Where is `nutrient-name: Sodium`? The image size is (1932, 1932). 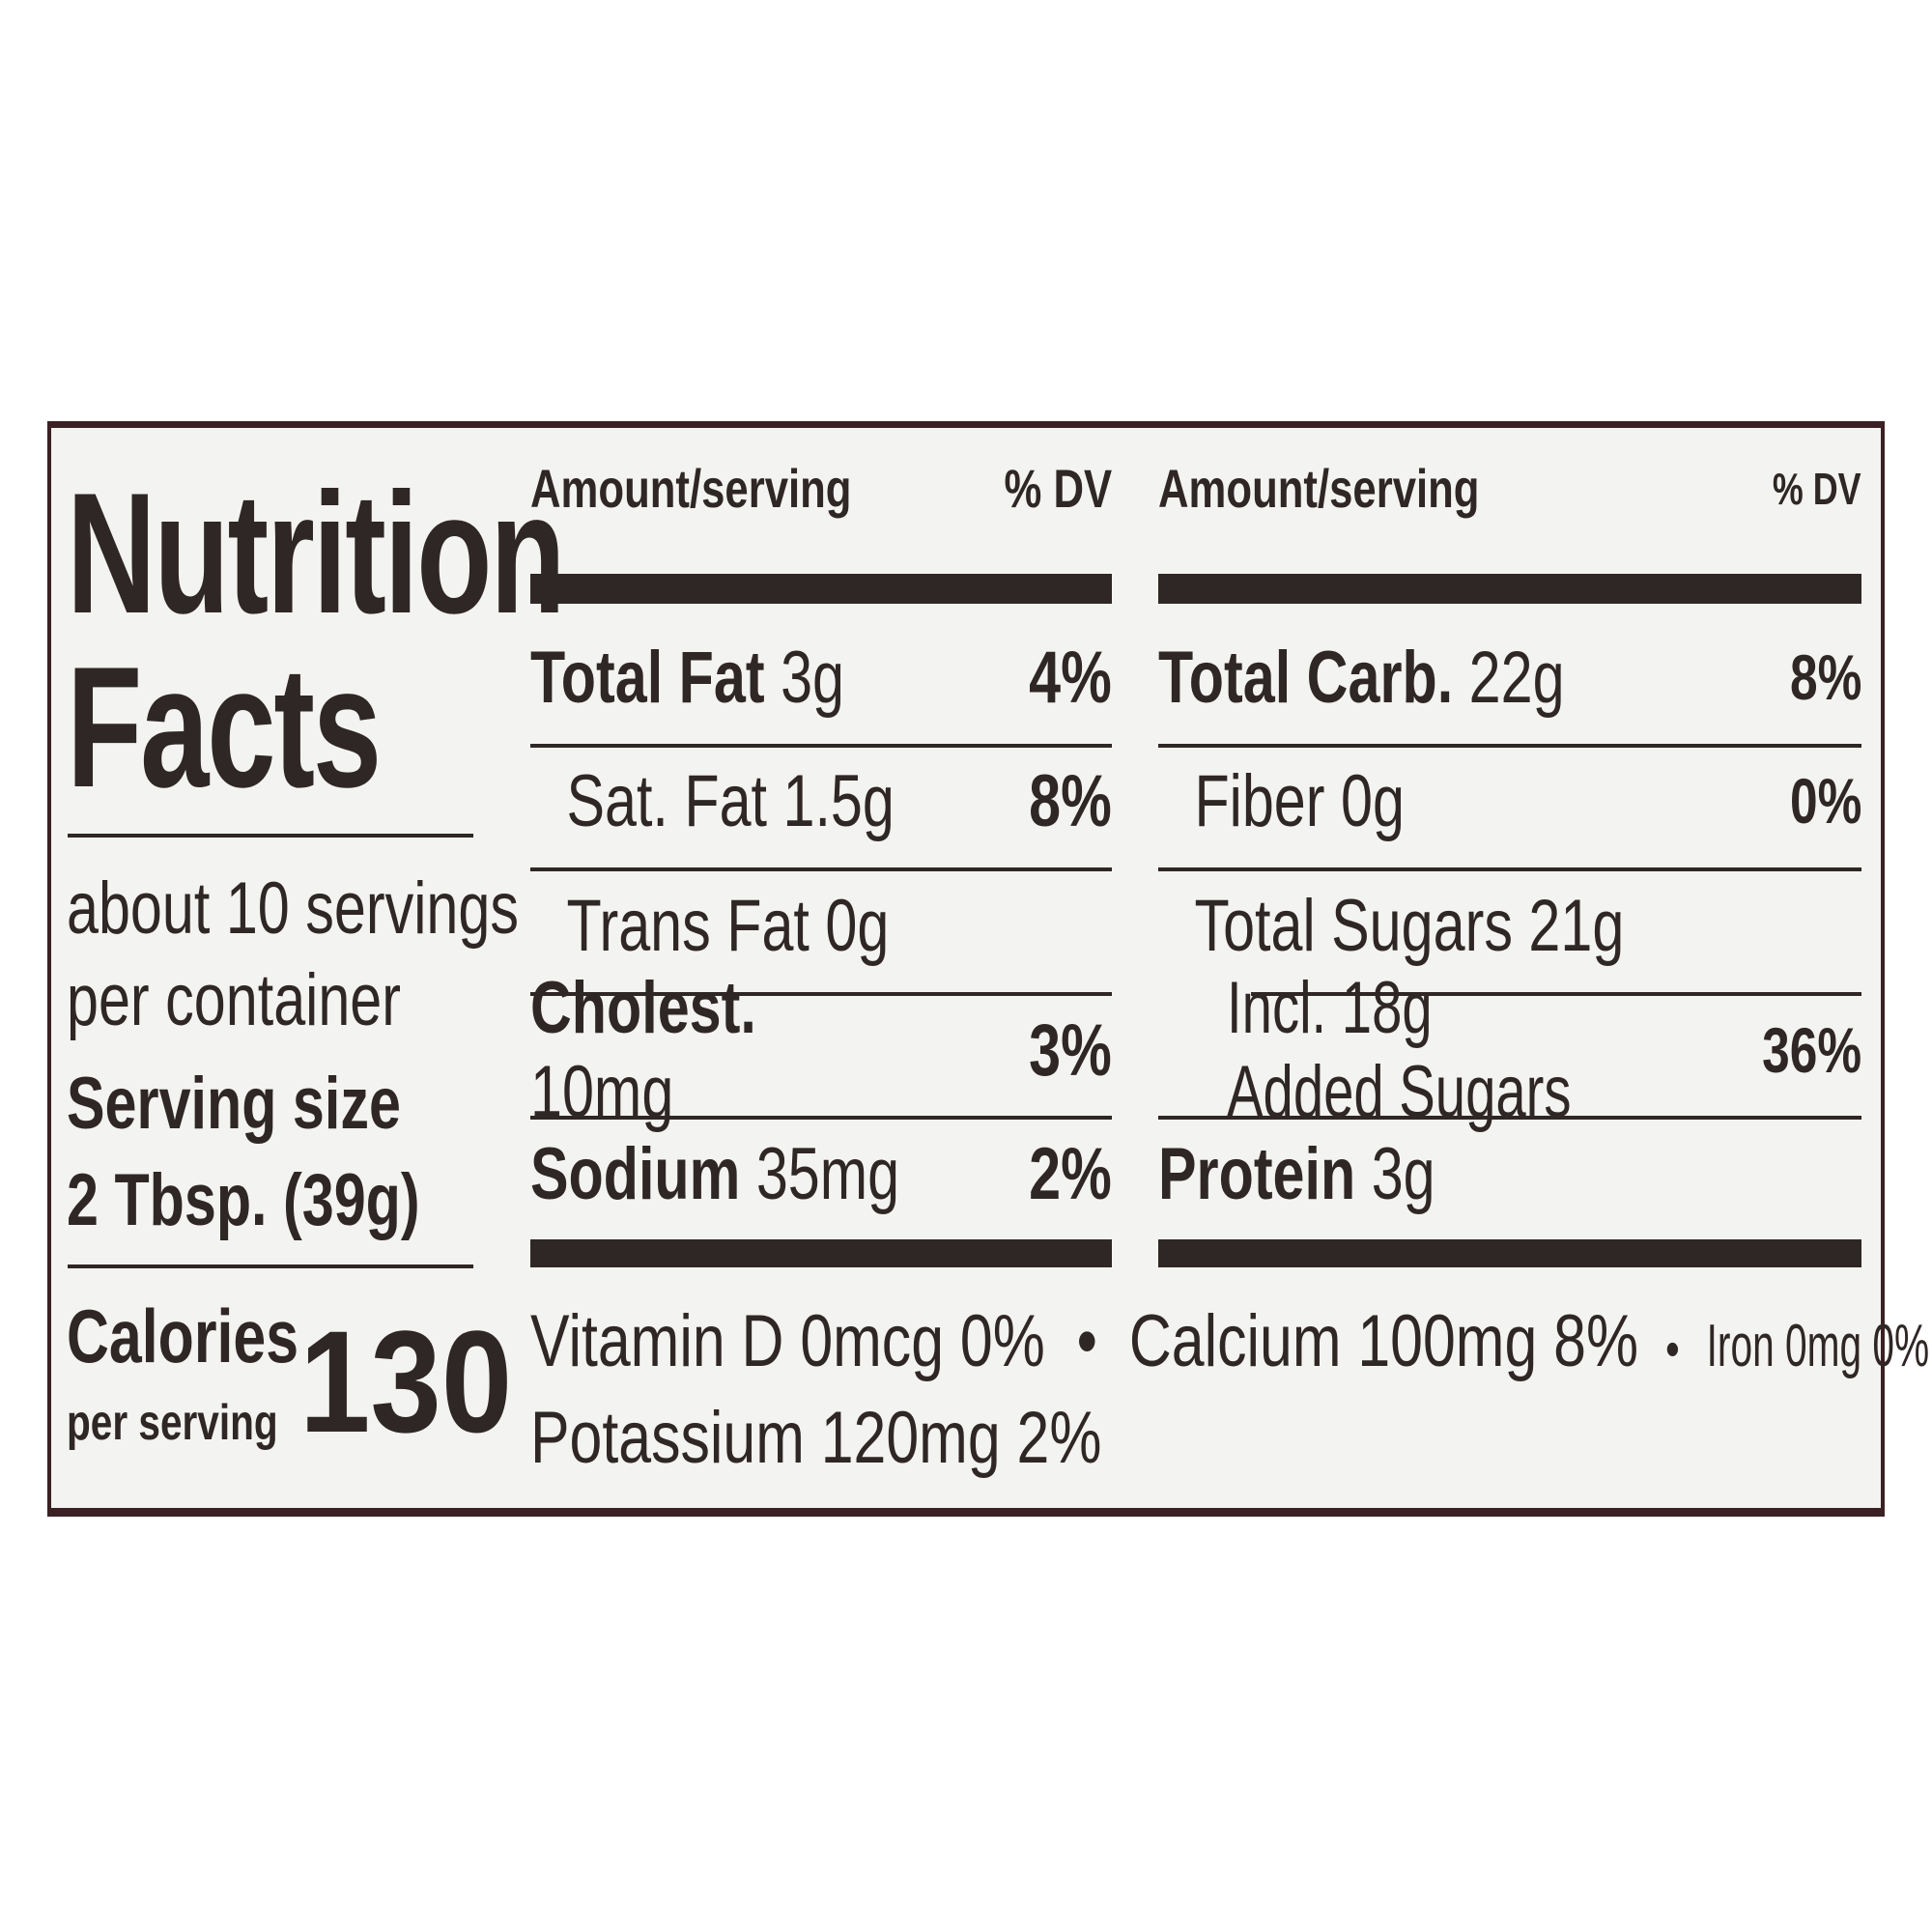 nutrient-name: Sodium is located at coordinates (635, 1173).